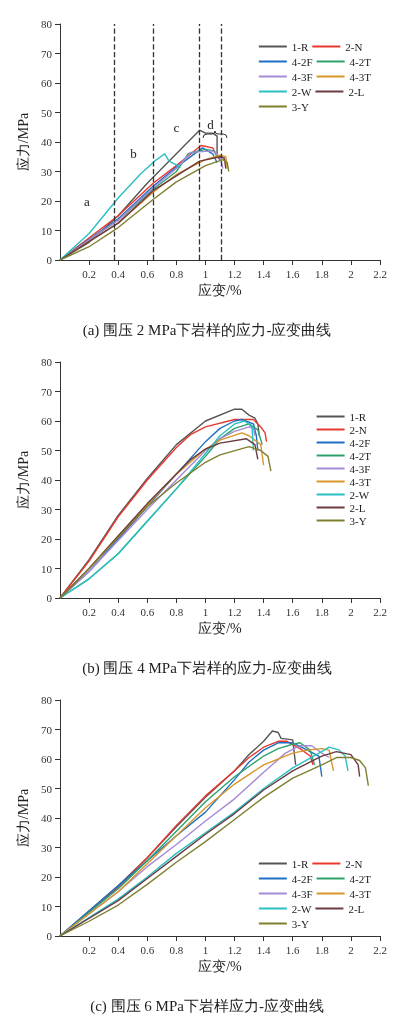 Image resolution: width=414 pixels, height=1034 pixels. What do you see at coordinates (87, 201) in the screenshot?
I see `annotation: a` at bounding box center [87, 201].